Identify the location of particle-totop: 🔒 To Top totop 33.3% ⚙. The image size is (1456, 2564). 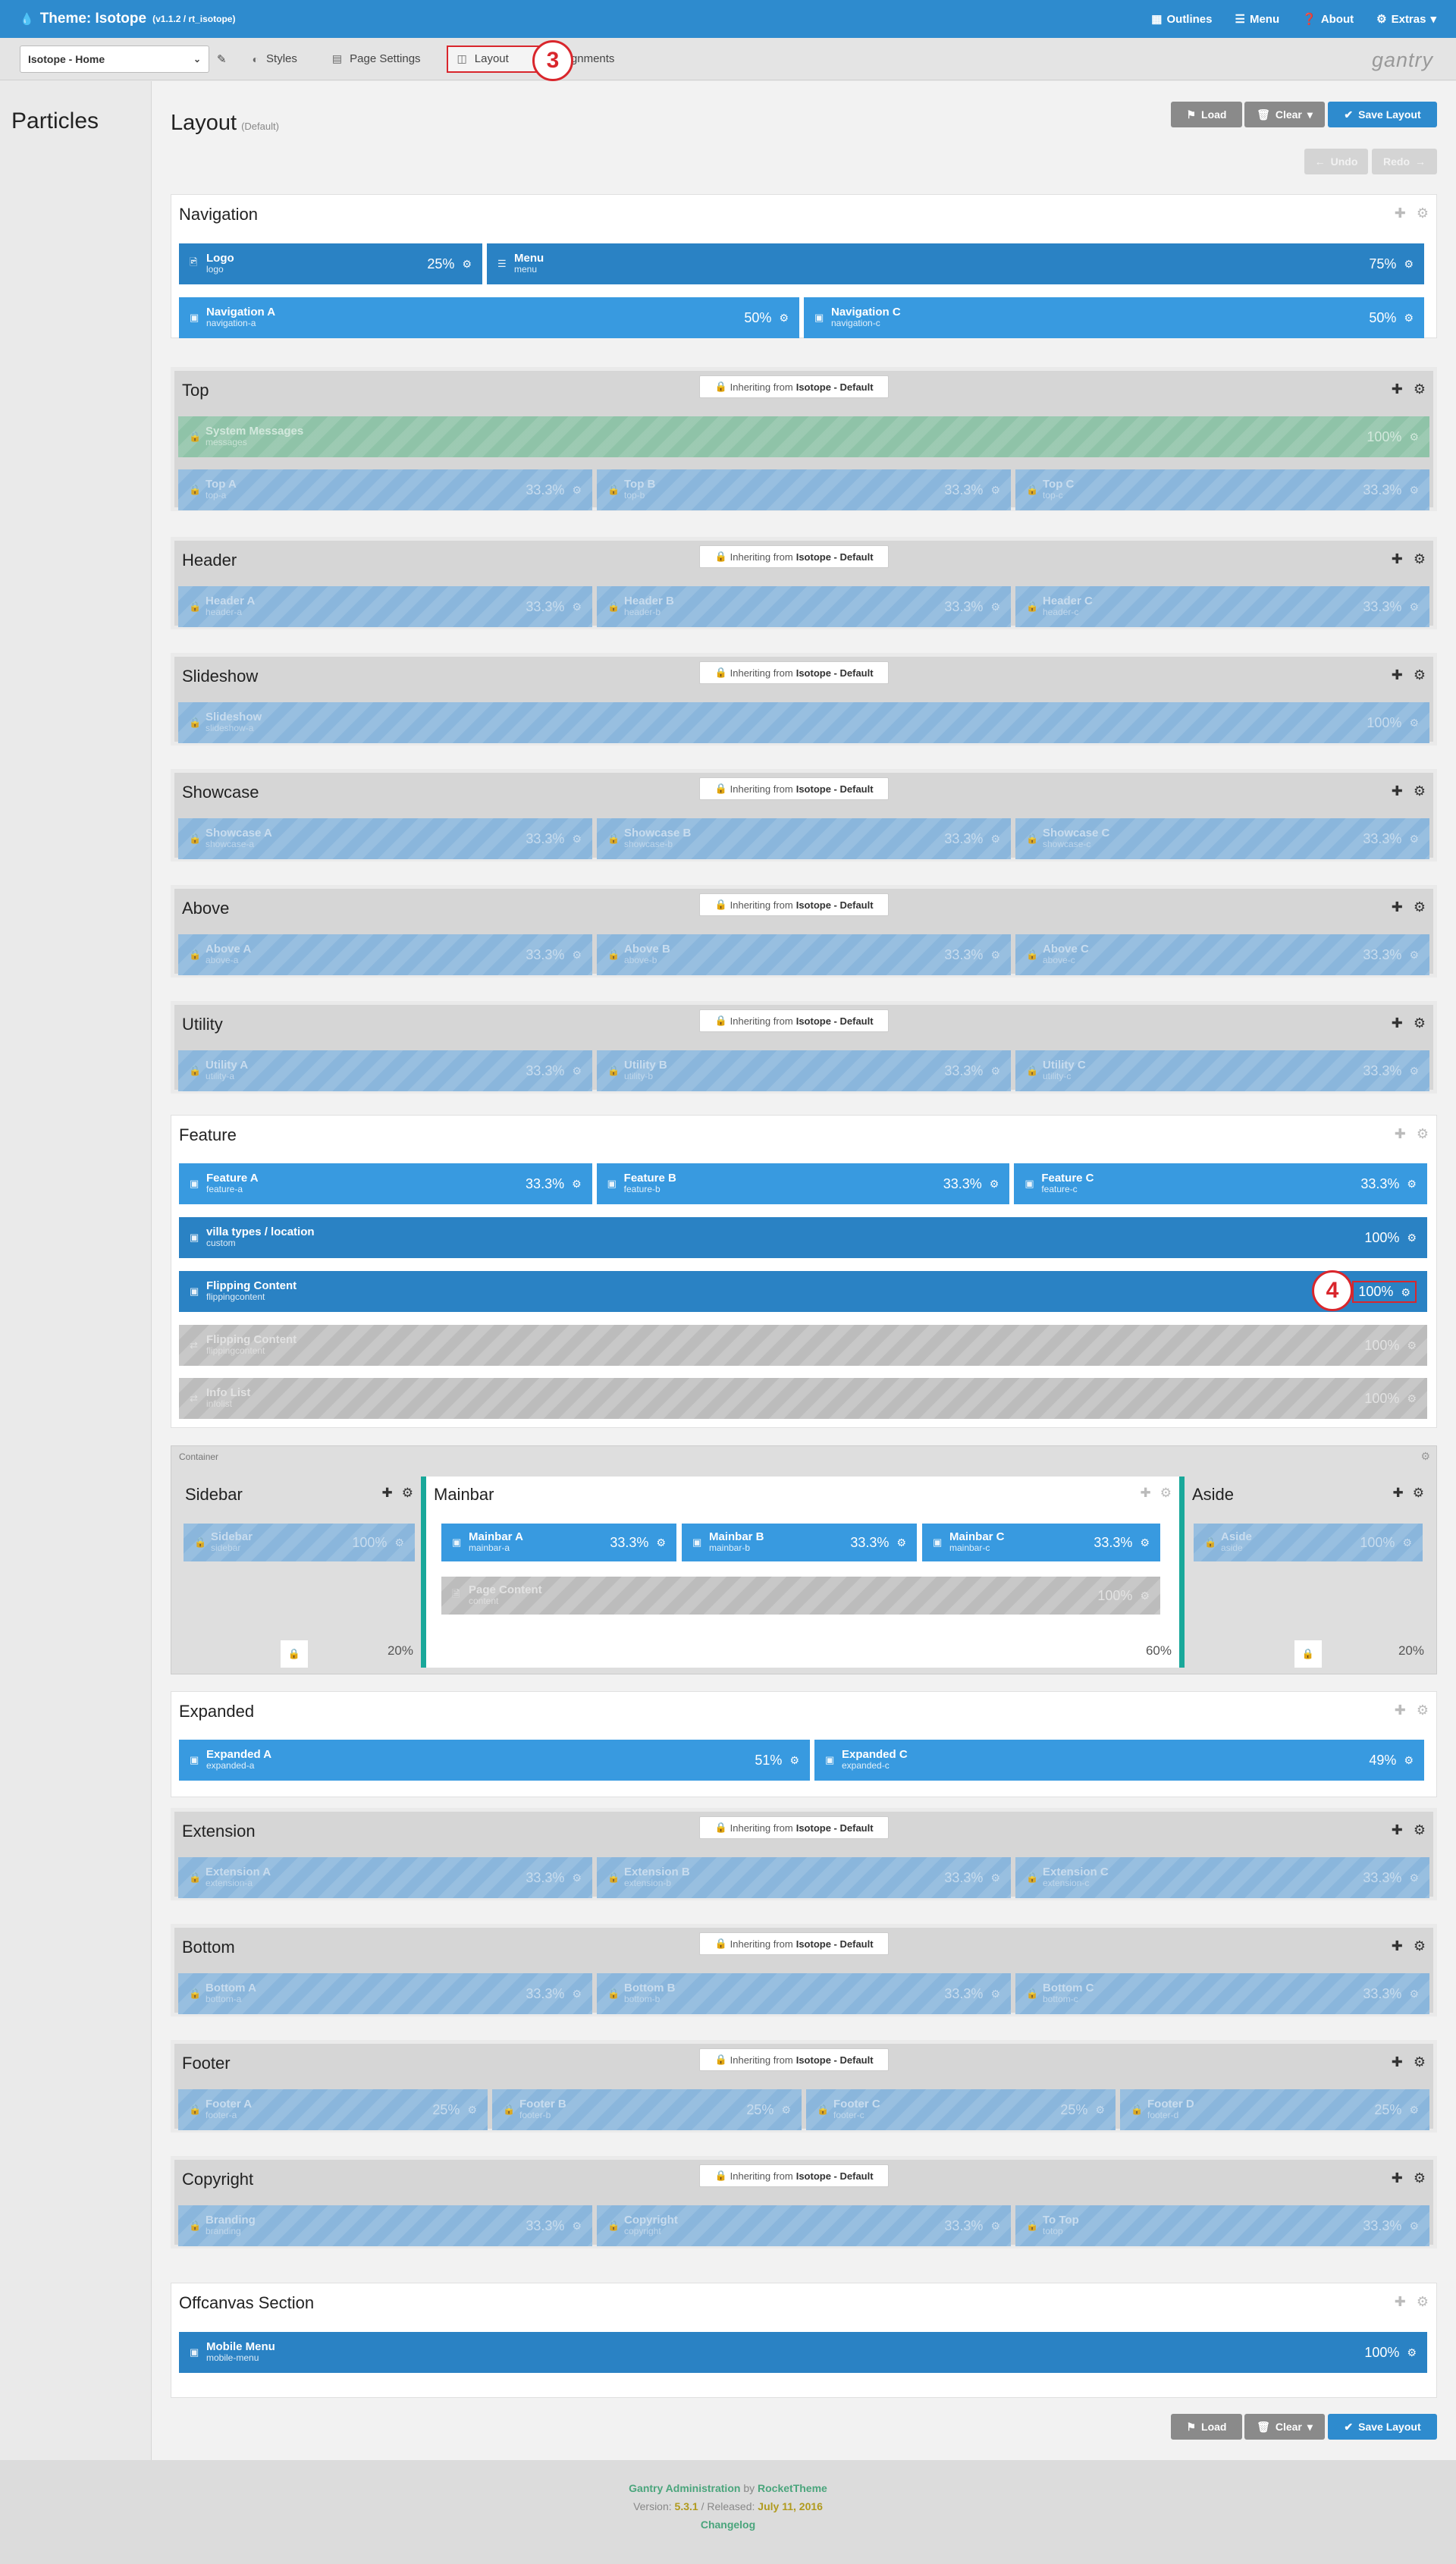
(1222, 2225).